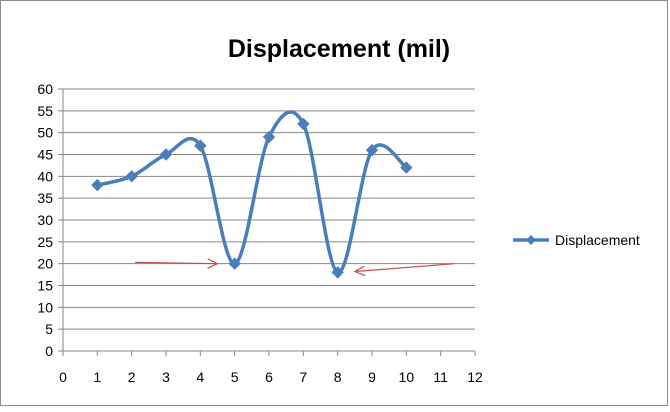 Image resolution: width=670 pixels, height=412 pixels. I want to click on legend-entry: Displacement, so click(576, 240).